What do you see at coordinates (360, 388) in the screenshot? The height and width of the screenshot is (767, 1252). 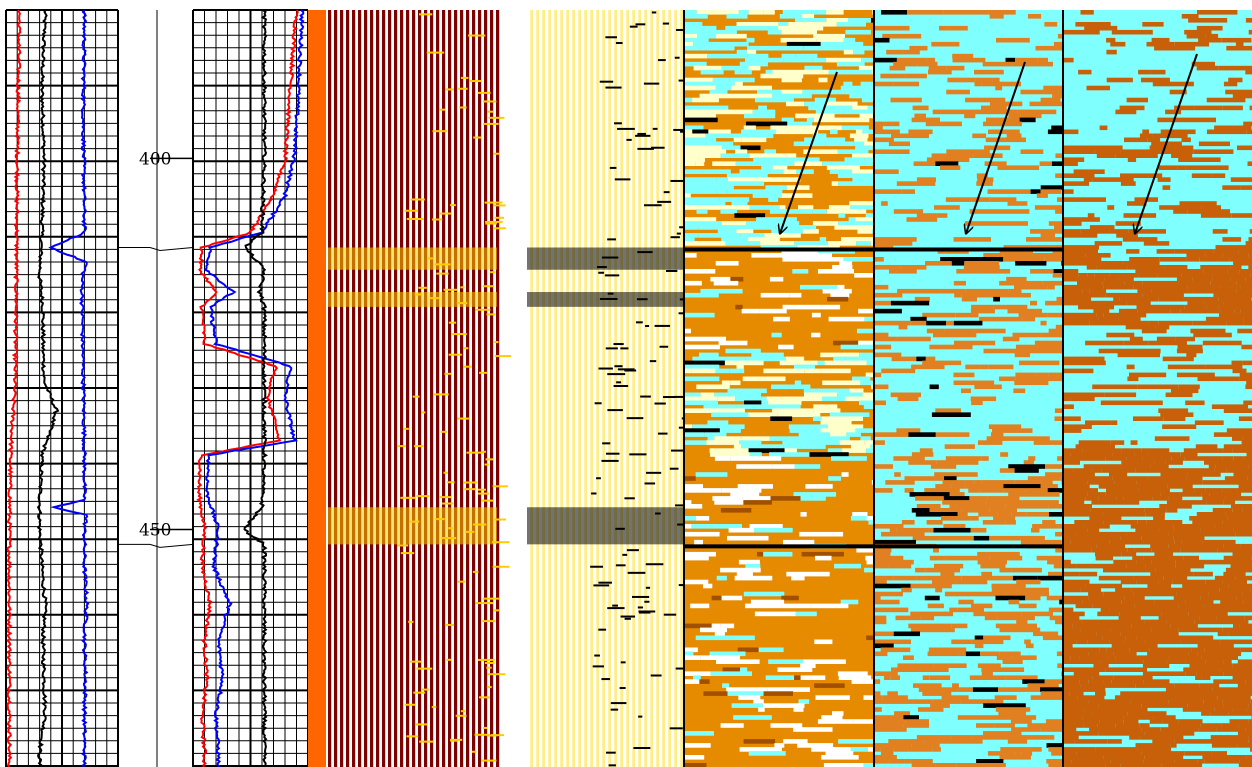 I see `track-3-stripe` at bounding box center [360, 388].